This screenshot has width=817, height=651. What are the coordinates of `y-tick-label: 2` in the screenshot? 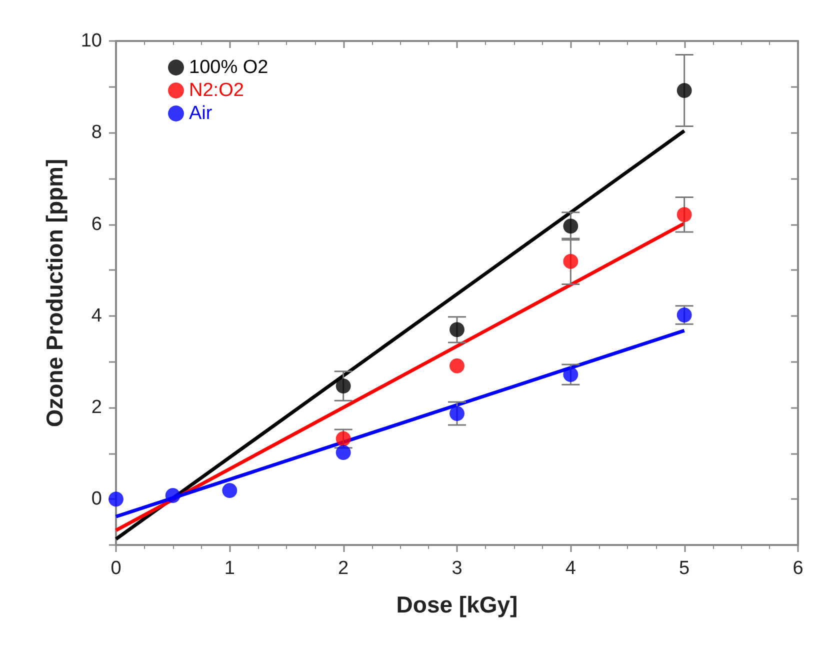 It's located at (96, 407).